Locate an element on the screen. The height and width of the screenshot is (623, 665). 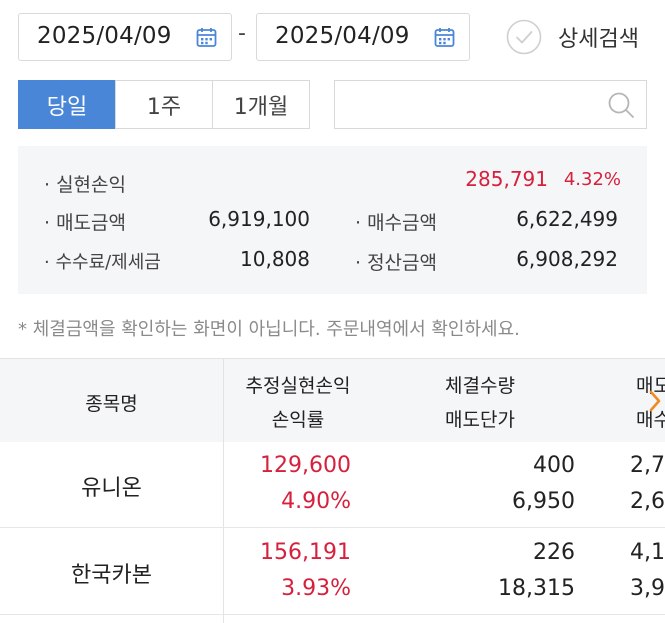
end-date-text: 2025/04/09 is located at coordinates (342, 36).